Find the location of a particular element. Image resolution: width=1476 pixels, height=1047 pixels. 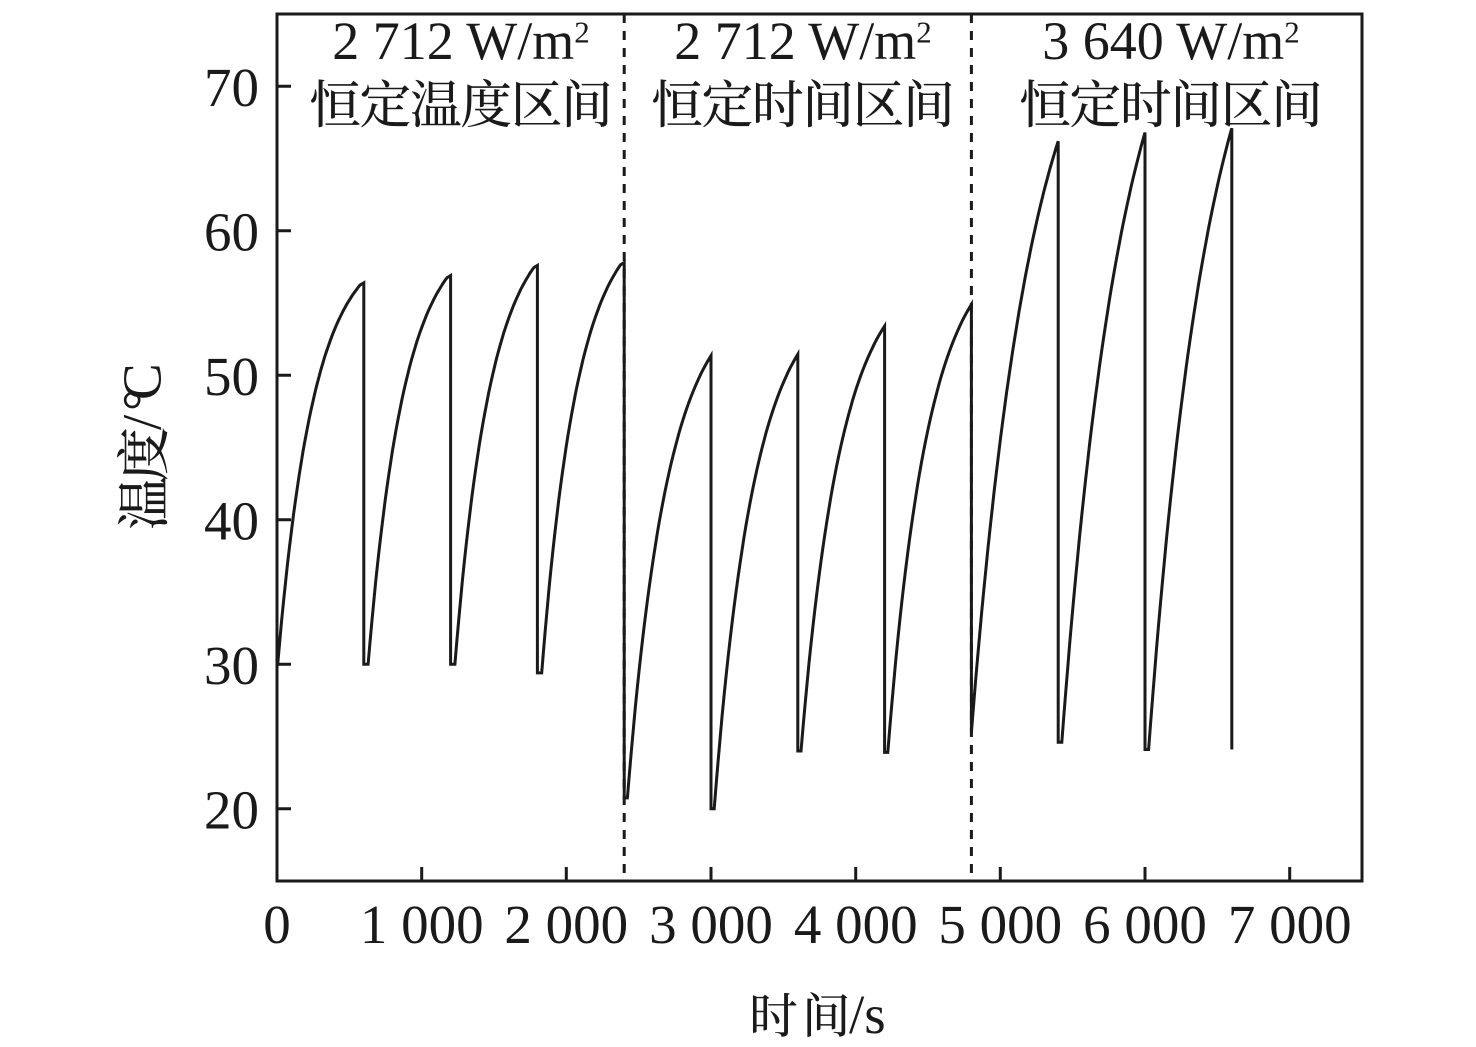

svg-text: 3 000 is located at coordinates (711, 924).